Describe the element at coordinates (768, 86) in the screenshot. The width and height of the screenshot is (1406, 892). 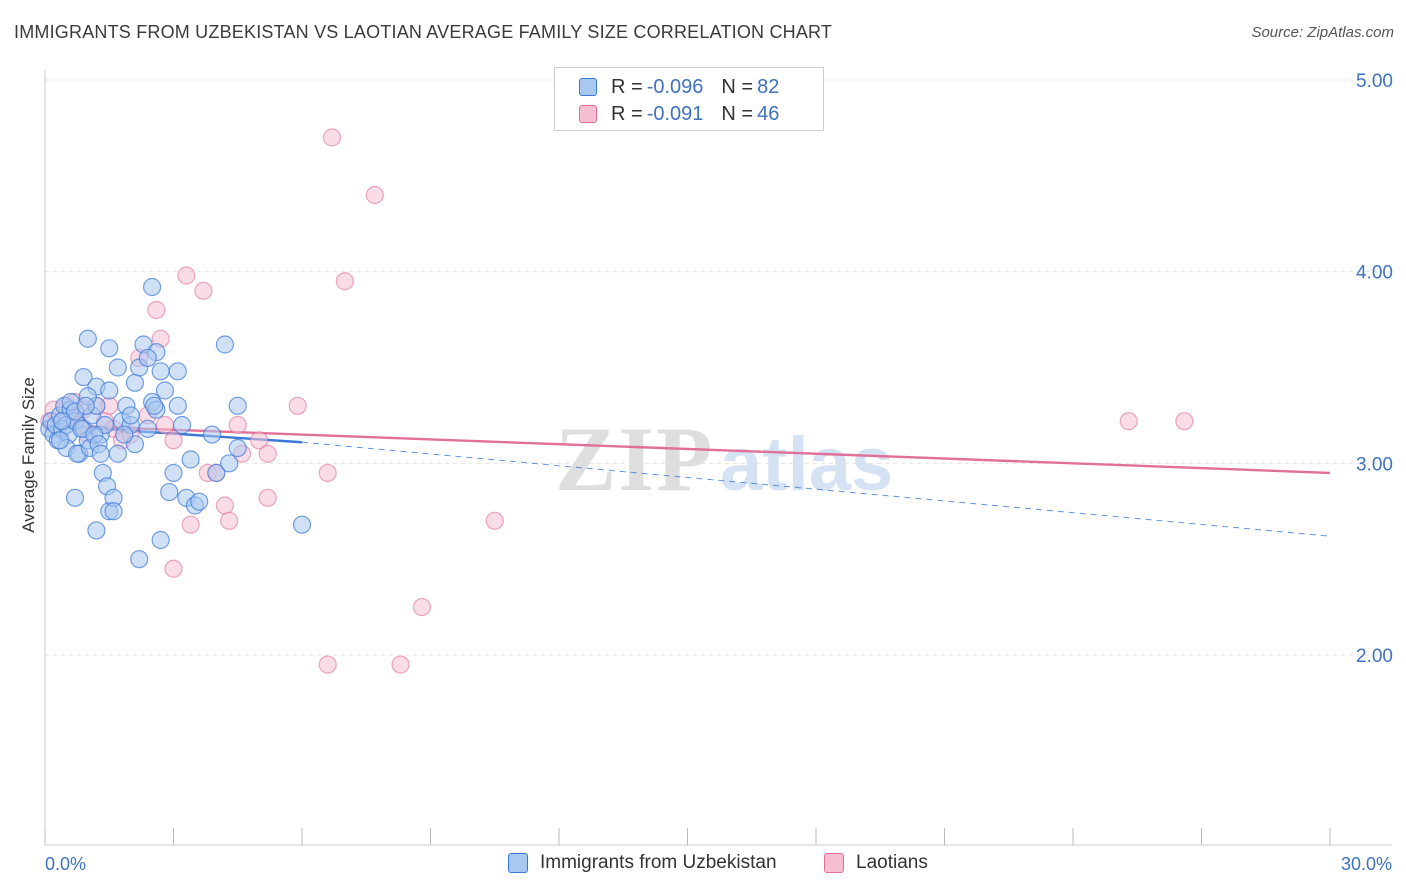
I see `legend-n-value: 82` at that location.